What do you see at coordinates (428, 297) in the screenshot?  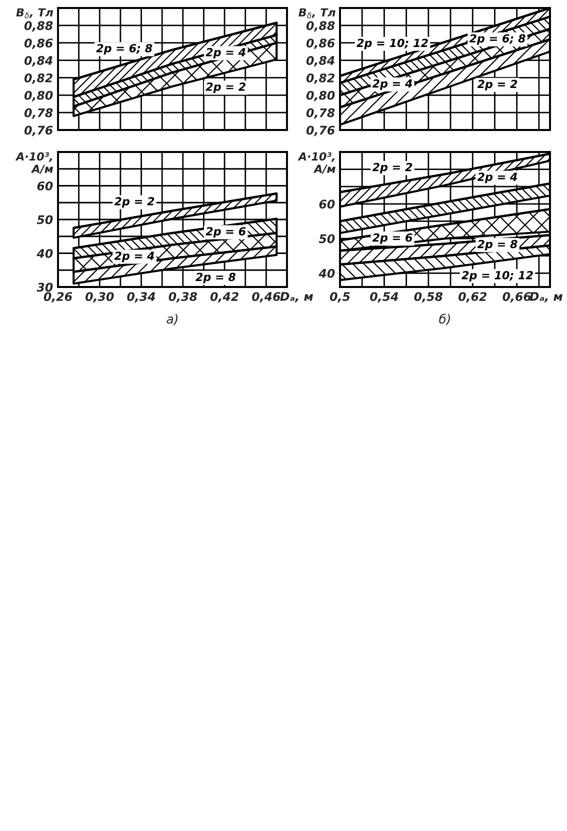 I see `x-tick-label: 0,58` at bounding box center [428, 297].